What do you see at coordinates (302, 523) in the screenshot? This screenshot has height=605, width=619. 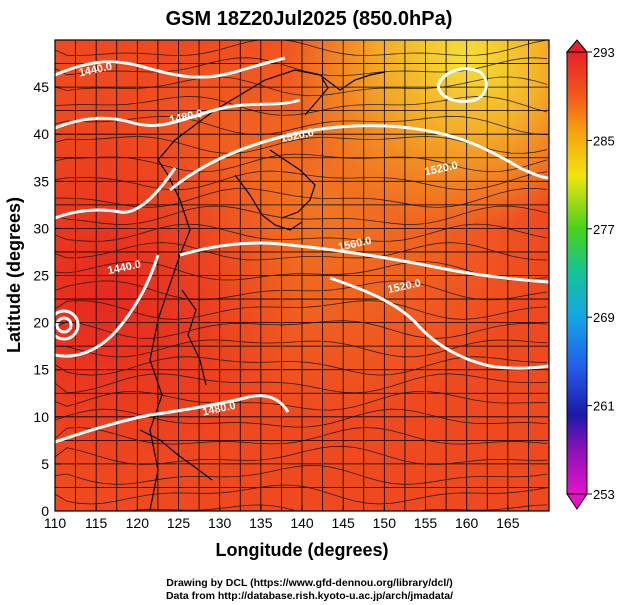 I see `x-tick-label: 140` at bounding box center [302, 523].